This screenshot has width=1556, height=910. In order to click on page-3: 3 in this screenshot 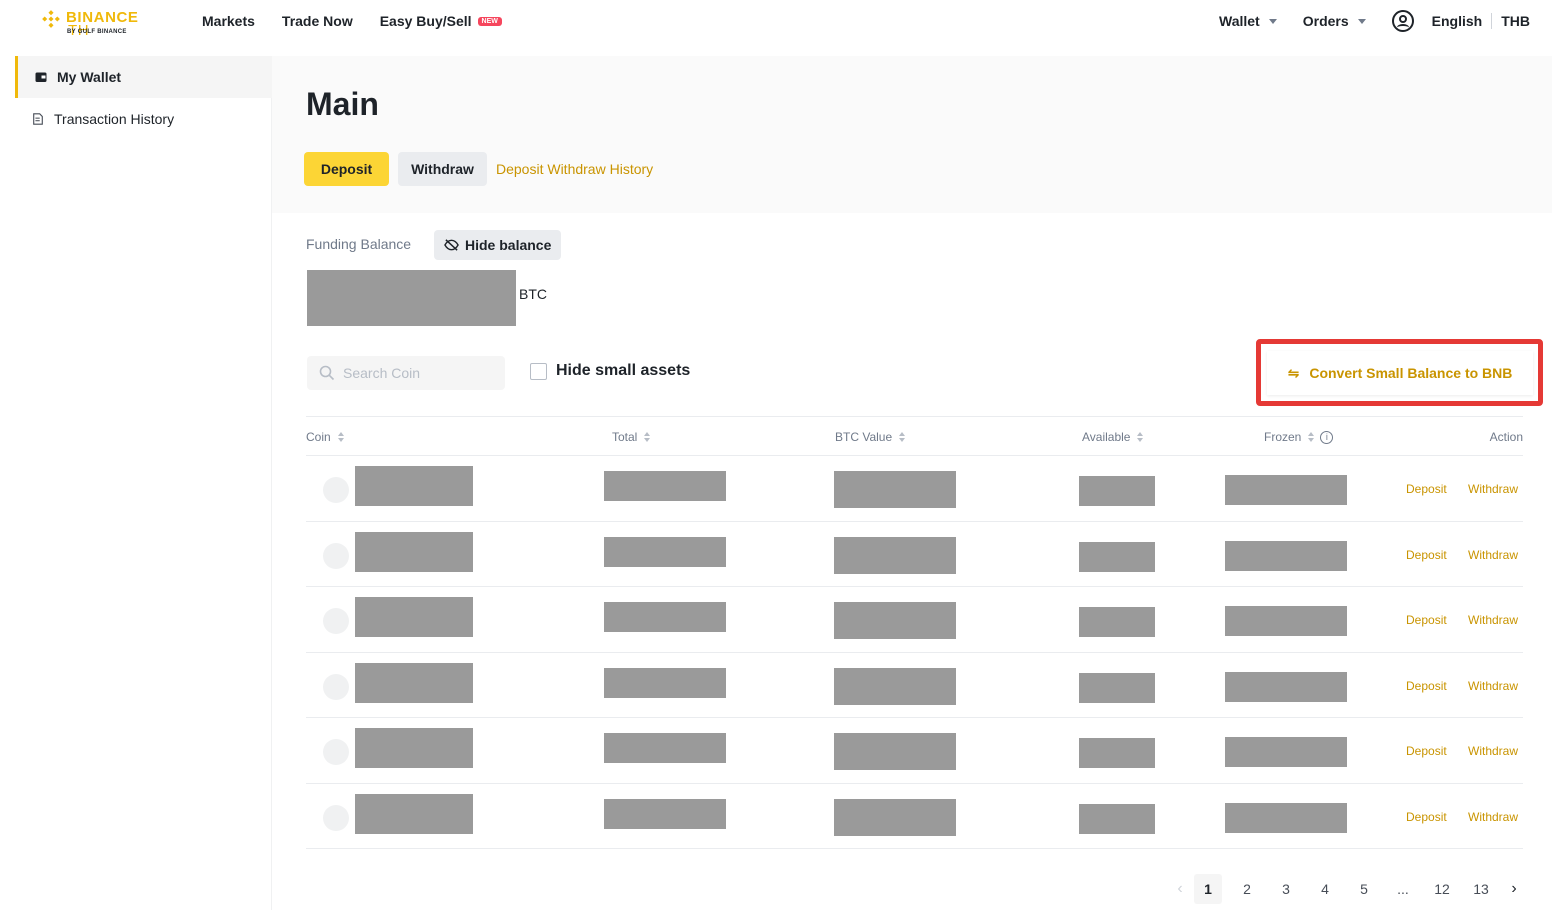, I will do `click(1286, 889)`.